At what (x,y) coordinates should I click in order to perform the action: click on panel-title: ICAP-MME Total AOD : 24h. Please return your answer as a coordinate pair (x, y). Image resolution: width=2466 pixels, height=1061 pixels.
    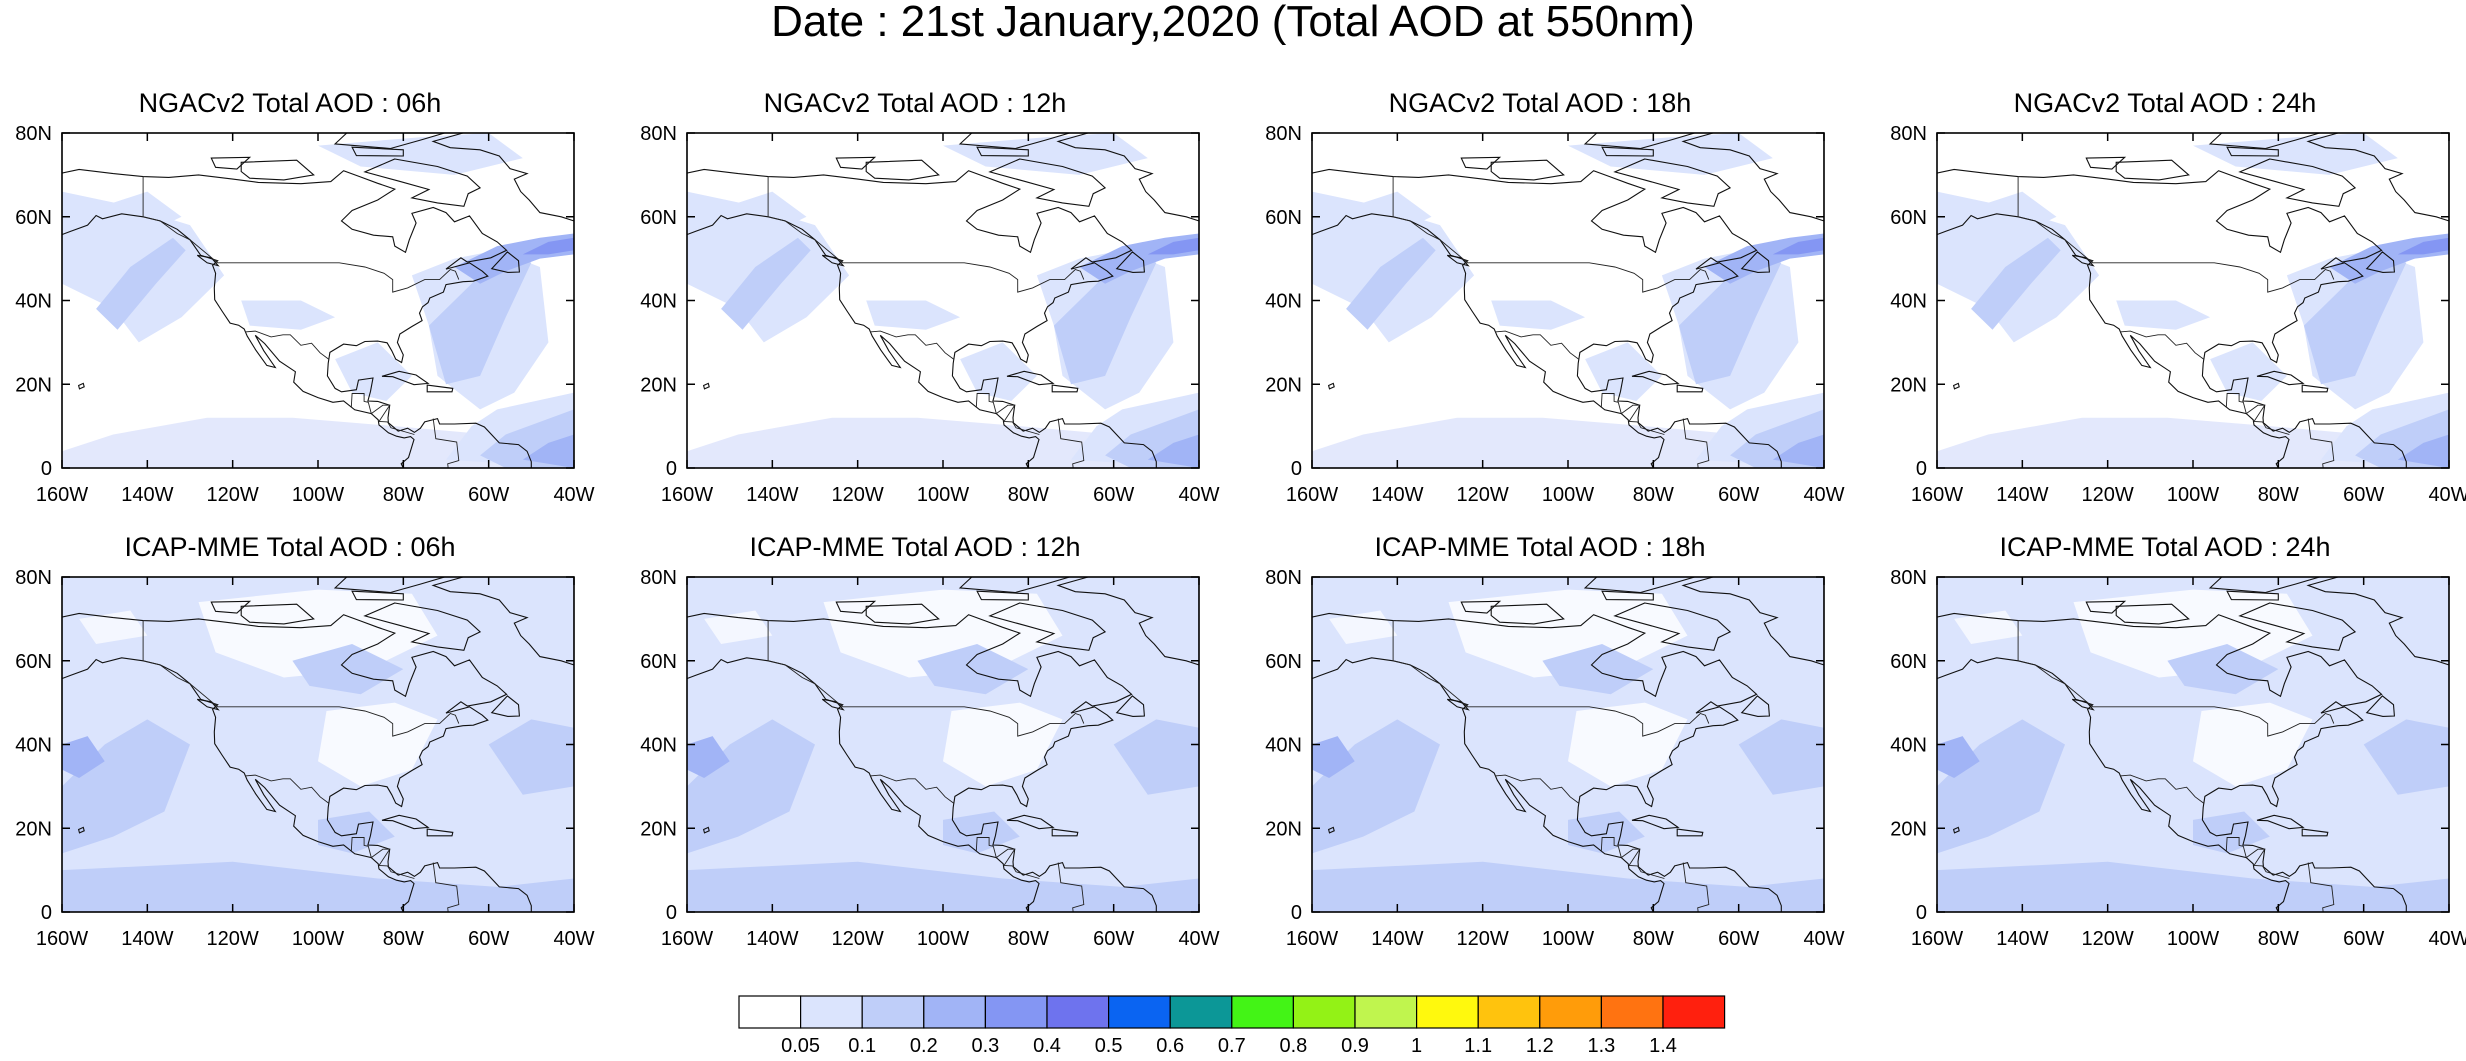
    Looking at the image, I should click on (2165, 547).